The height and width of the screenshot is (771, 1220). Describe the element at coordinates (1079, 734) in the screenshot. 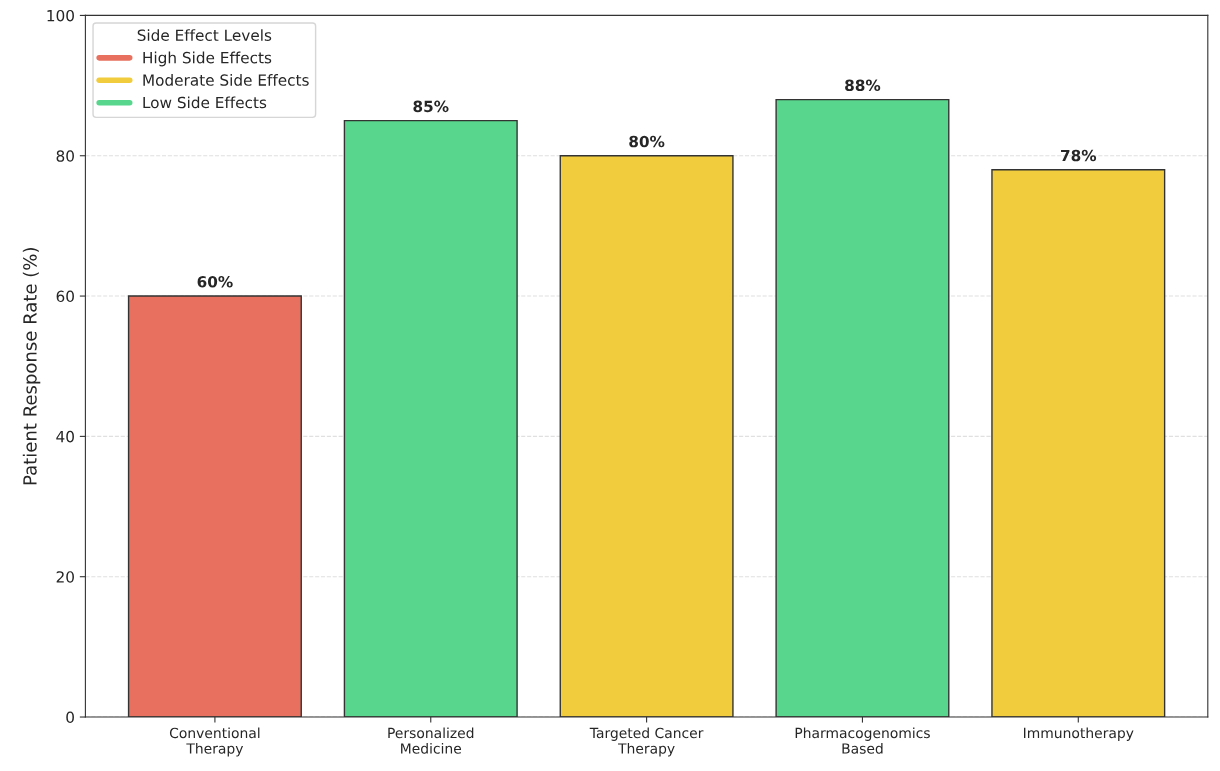

I see `x-tick-label: Immunotherapy` at that location.